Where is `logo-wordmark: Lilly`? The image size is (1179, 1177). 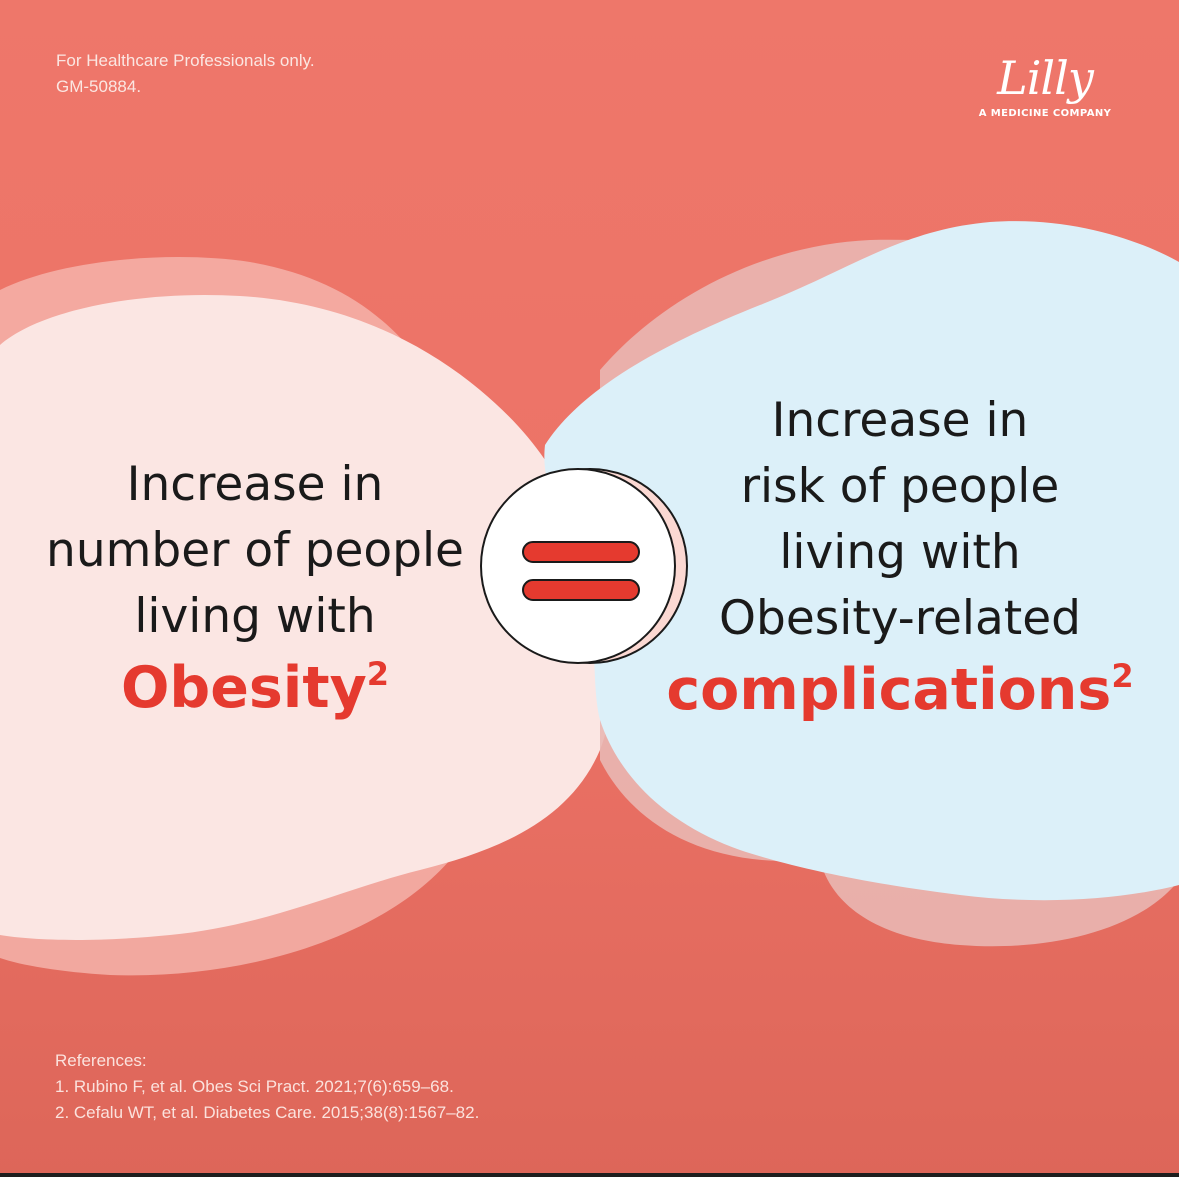
logo-wordmark: Lilly is located at coordinates (1045, 78).